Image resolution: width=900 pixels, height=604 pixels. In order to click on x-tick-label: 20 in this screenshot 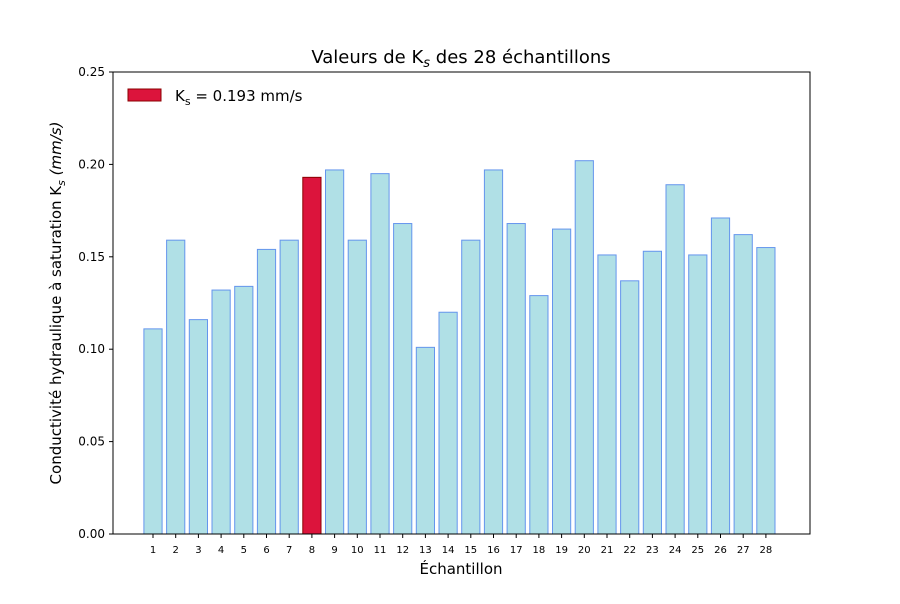, I will do `click(584, 550)`.